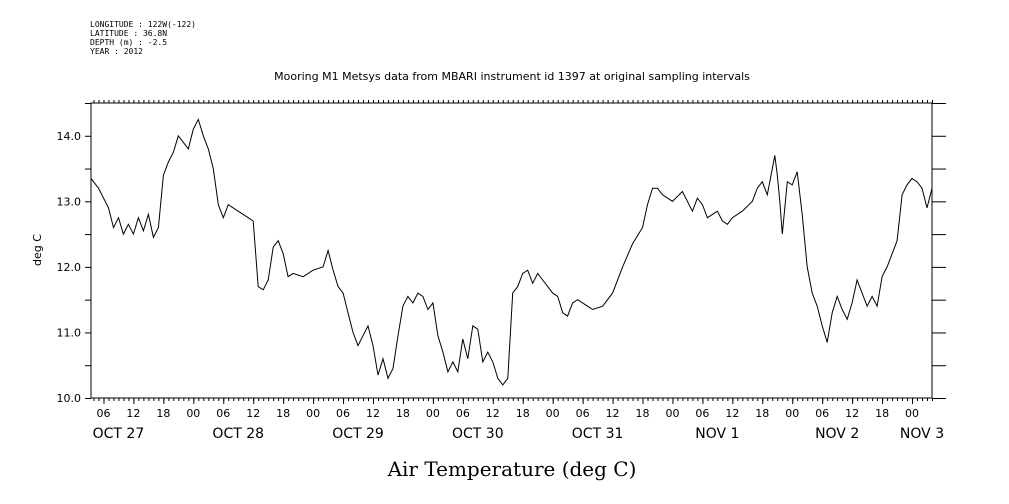 The height and width of the screenshot is (504, 1009). What do you see at coordinates (119, 434) in the screenshot?
I see `x-day-label: OCT 27` at bounding box center [119, 434].